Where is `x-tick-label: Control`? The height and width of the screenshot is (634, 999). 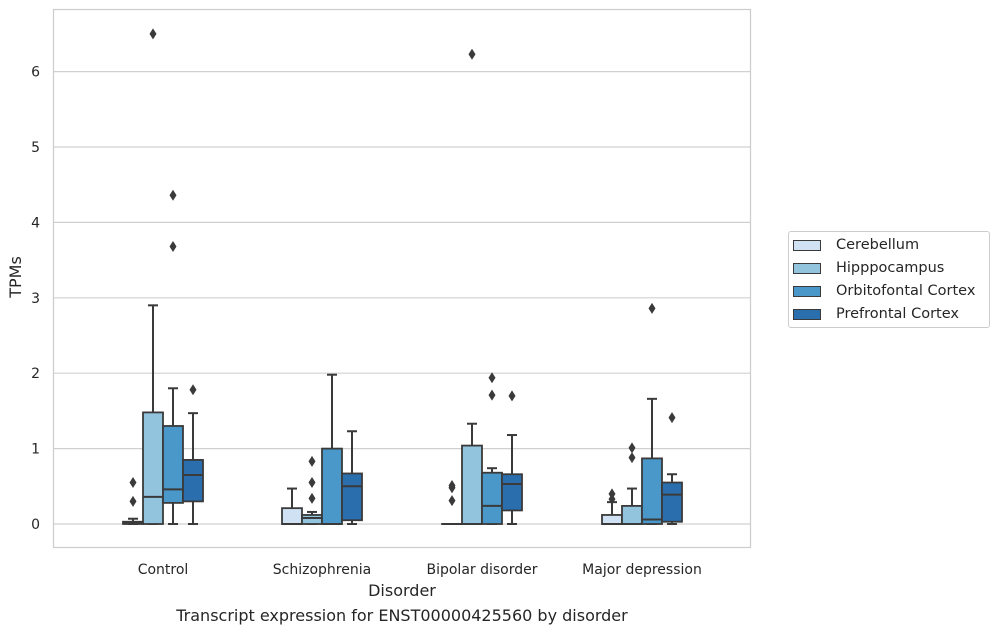
x-tick-label: Control is located at coordinates (163, 570).